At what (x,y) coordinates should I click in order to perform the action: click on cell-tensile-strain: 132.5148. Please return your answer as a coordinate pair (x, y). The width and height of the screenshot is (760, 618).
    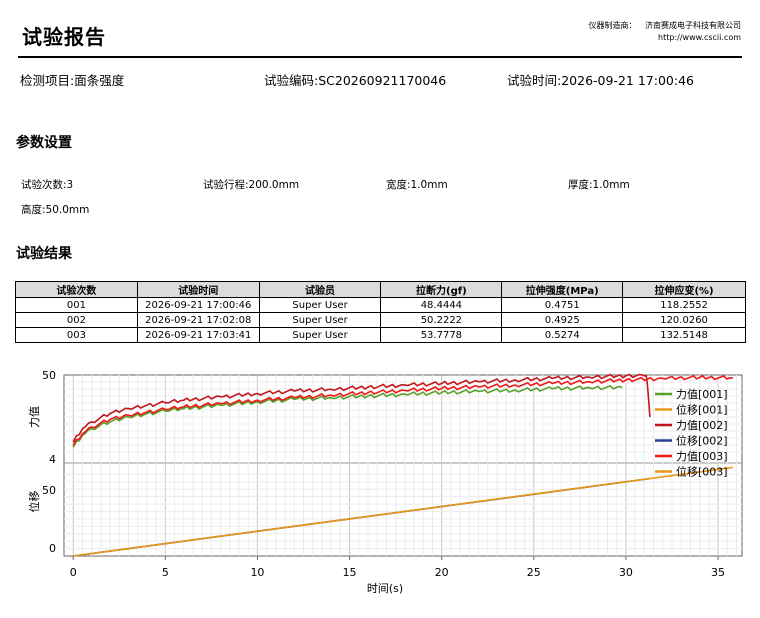
    Looking at the image, I should click on (684, 335).